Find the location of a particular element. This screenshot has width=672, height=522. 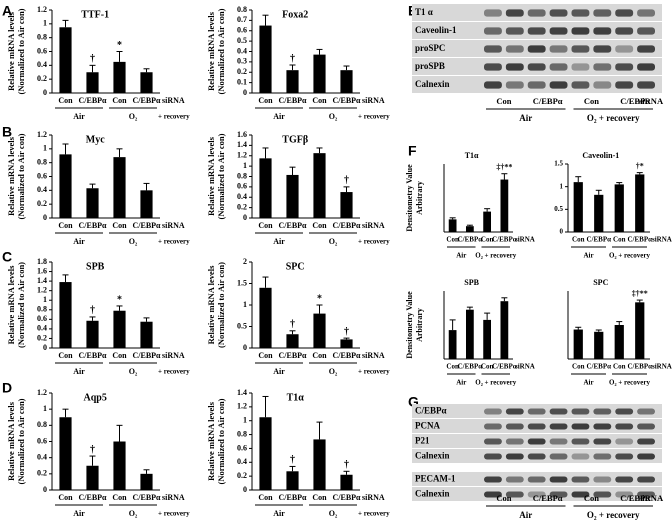

chart-title: TGFβ is located at coordinates (295, 139).